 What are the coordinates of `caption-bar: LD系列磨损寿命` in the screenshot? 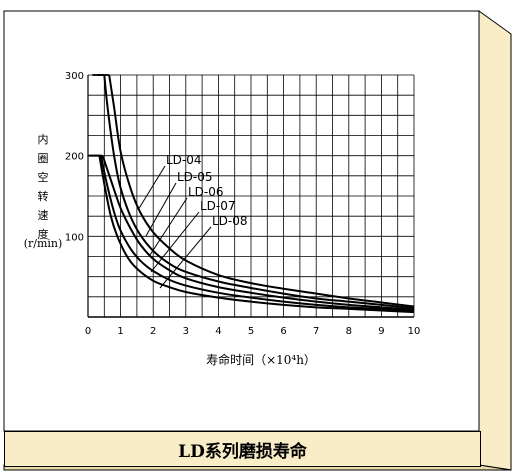 It's located at (242, 449).